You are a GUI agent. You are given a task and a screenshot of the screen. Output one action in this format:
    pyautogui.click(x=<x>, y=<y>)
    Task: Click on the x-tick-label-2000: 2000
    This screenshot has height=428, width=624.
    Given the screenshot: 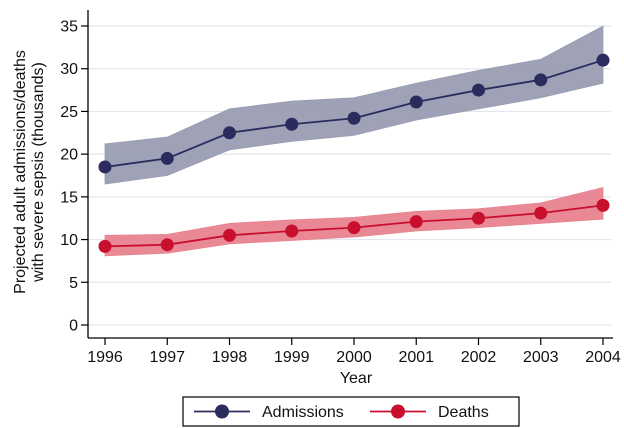 What is the action you would take?
    pyautogui.click(x=354, y=357)
    